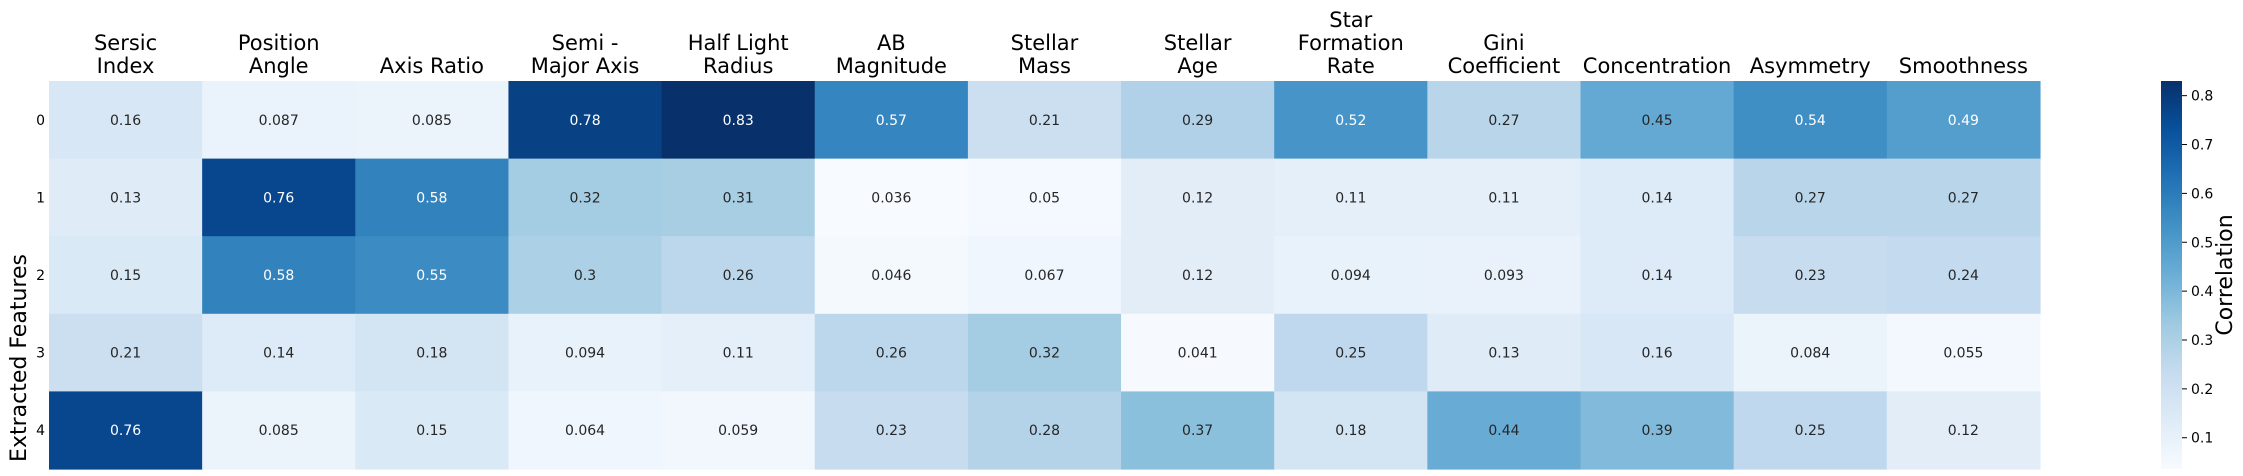 The image size is (2243, 476). Describe the element at coordinates (585, 276) in the screenshot. I see `cell-value-label: 0.3` at that location.